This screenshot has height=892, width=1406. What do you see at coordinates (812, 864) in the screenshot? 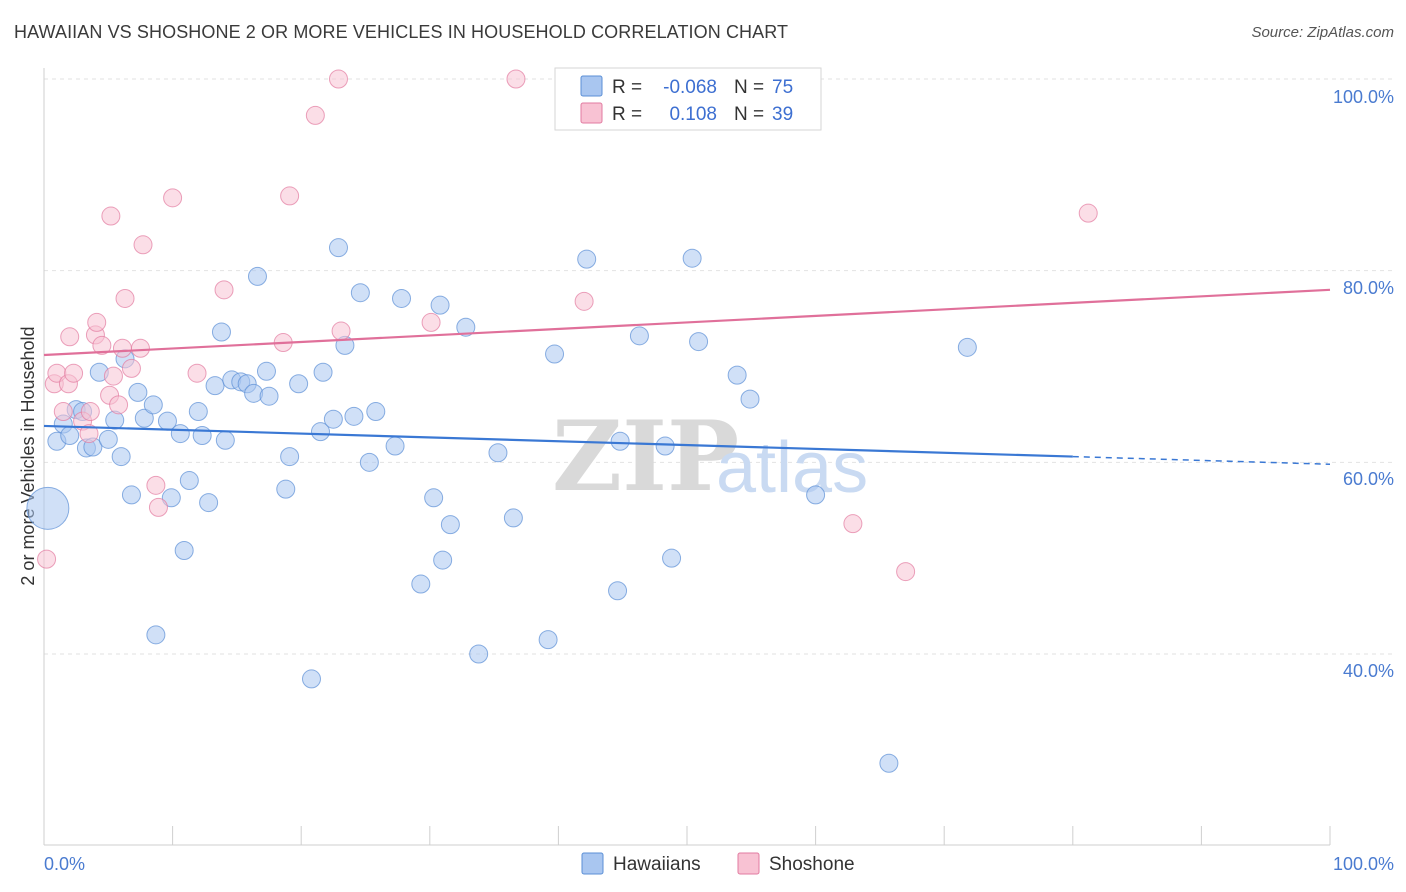
I see `bottom-legend-label-shoshone: Shoshone` at bounding box center [812, 864].